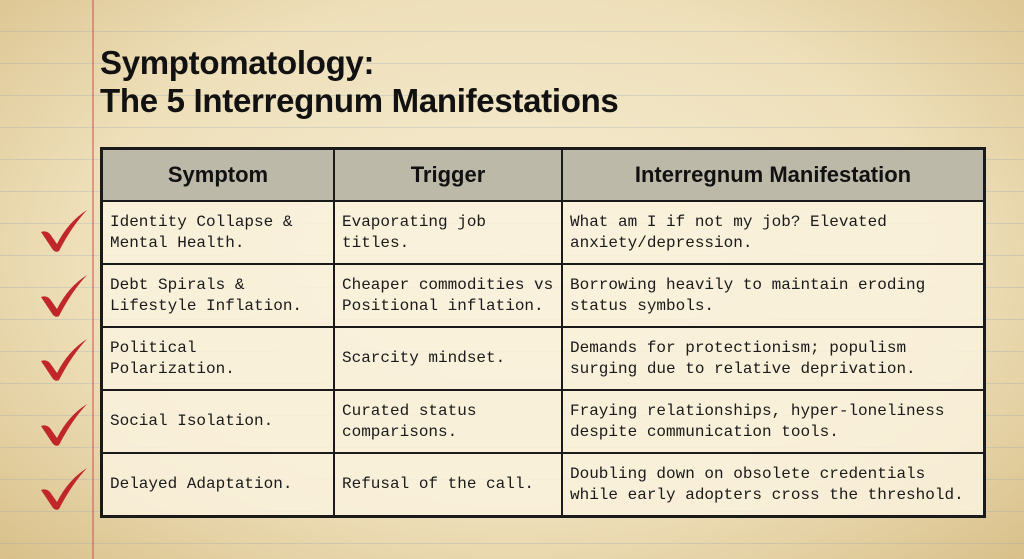  Describe the element at coordinates (448, 485) in the screenshot. I see `cell-trigger: Refusal of the call.` at that location.